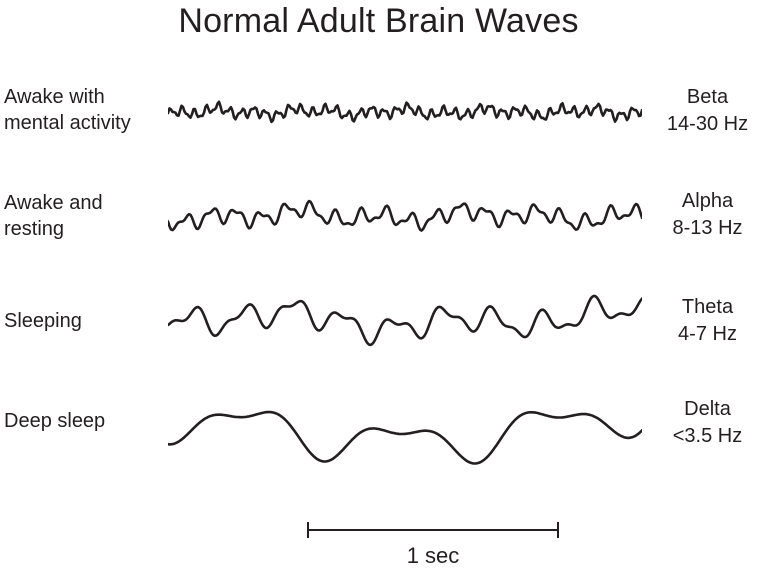 Image resolution: width=757 pixels, height=572 pixels. I want to click on freq-label-theta: Theta 4-7 Hz, so click(707, 321).